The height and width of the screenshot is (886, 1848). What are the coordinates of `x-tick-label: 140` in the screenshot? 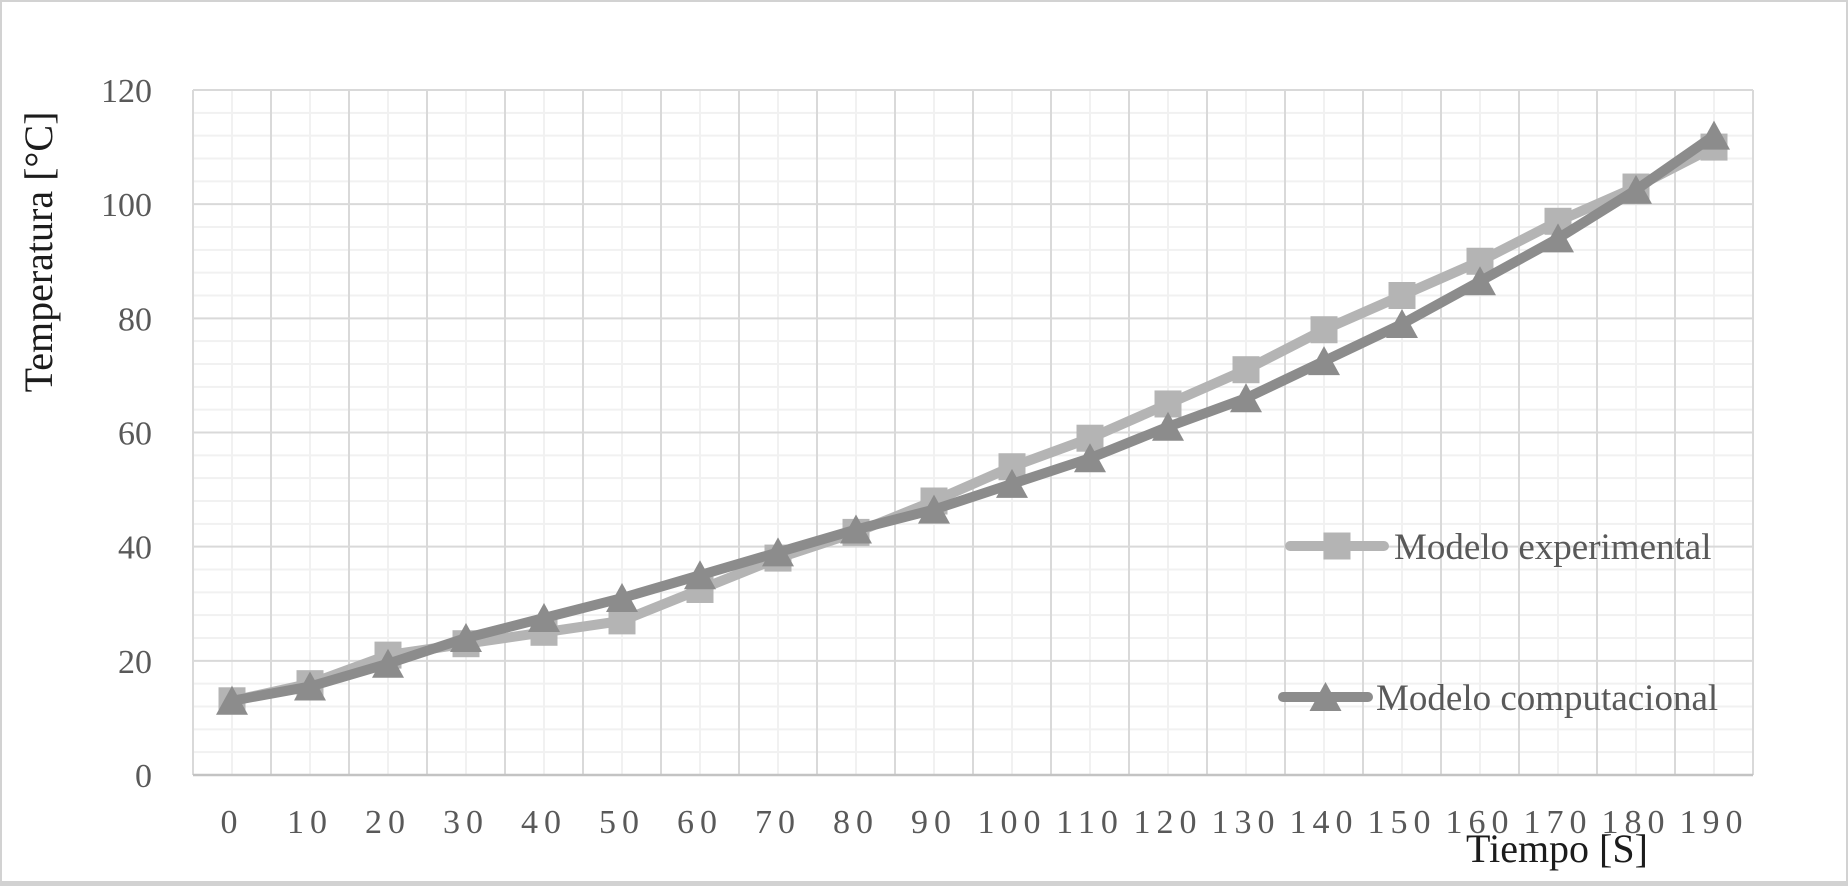 It's located at (1324, 822).